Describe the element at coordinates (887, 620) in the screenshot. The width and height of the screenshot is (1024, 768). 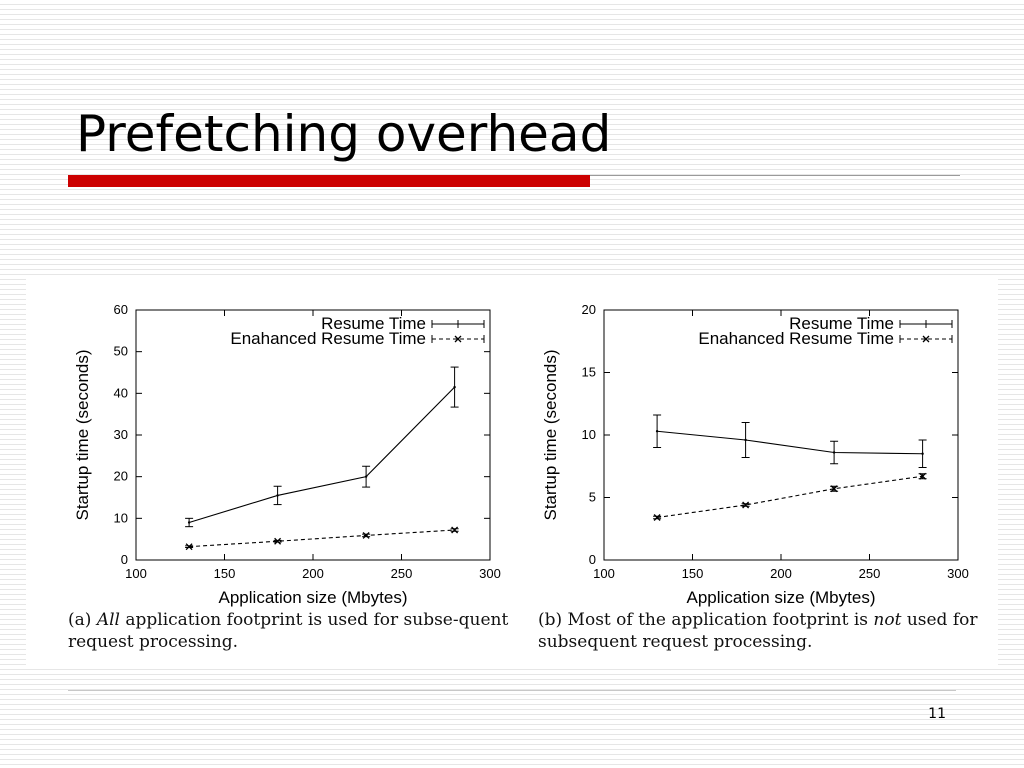
I see `caption-b-emphasis: not` at that location.